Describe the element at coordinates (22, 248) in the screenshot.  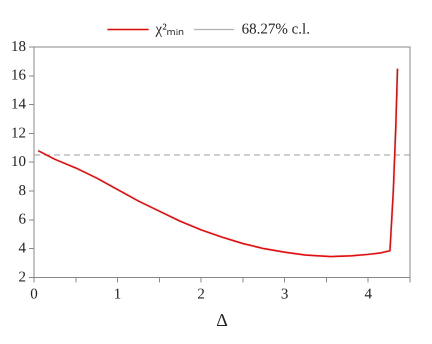
I see `y-tick-label: 4` at that location.